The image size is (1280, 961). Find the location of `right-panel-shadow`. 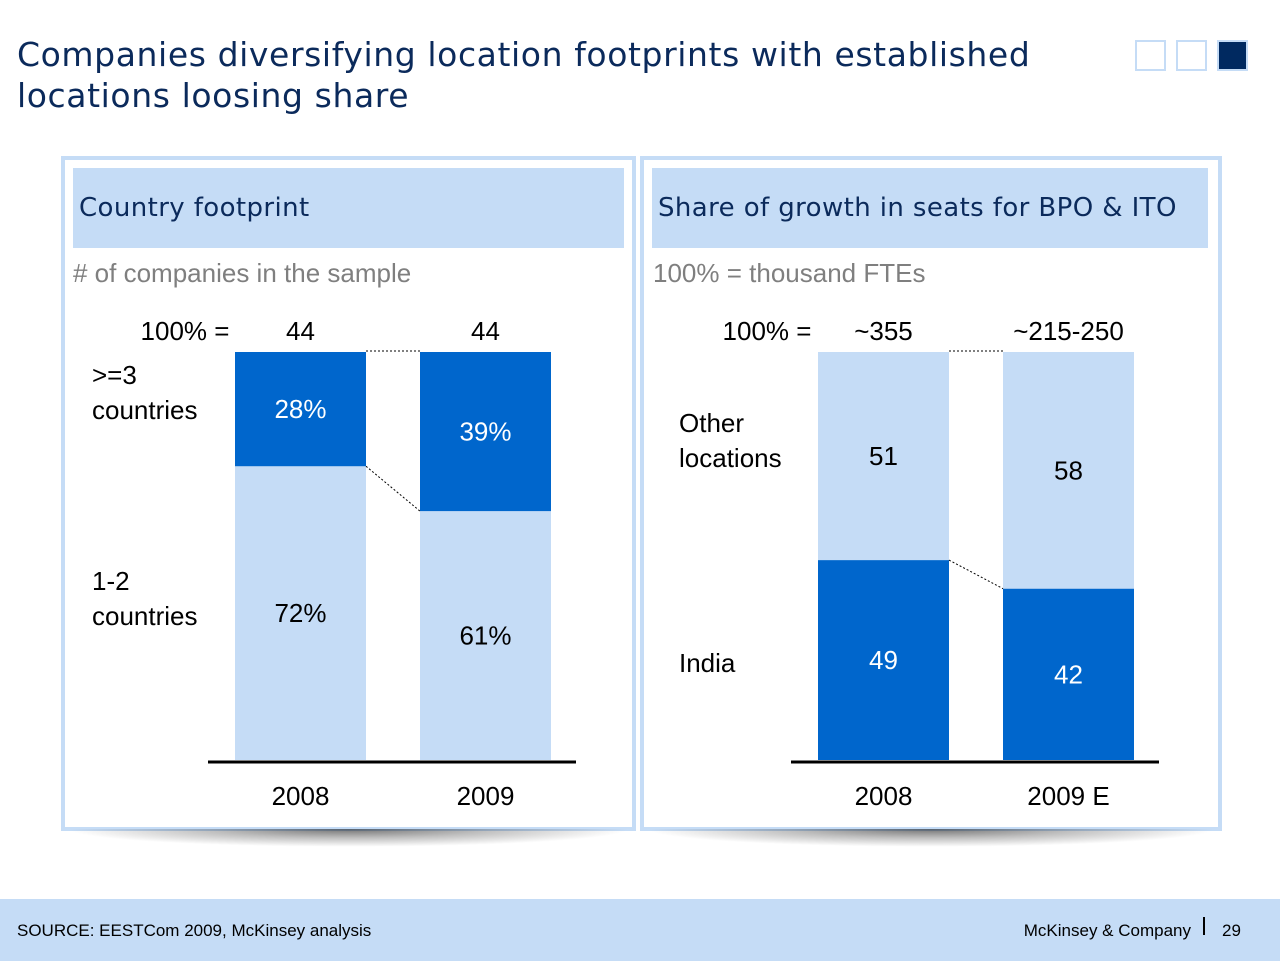

right-panel-shadow is located at coordinates (931, 838).